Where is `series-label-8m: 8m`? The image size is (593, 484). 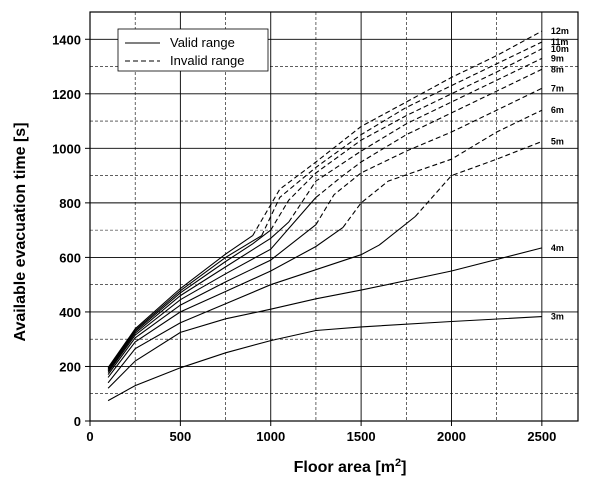
series-label-8m: 8m is located at coordinates (557, 69).